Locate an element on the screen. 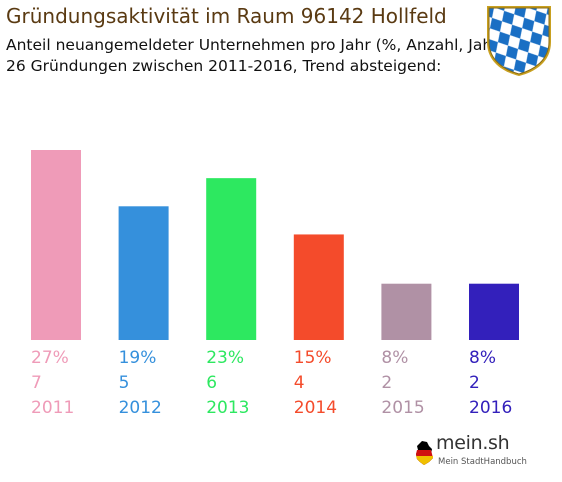  brand-name: mein.sh is located at coordinates (473, 443).